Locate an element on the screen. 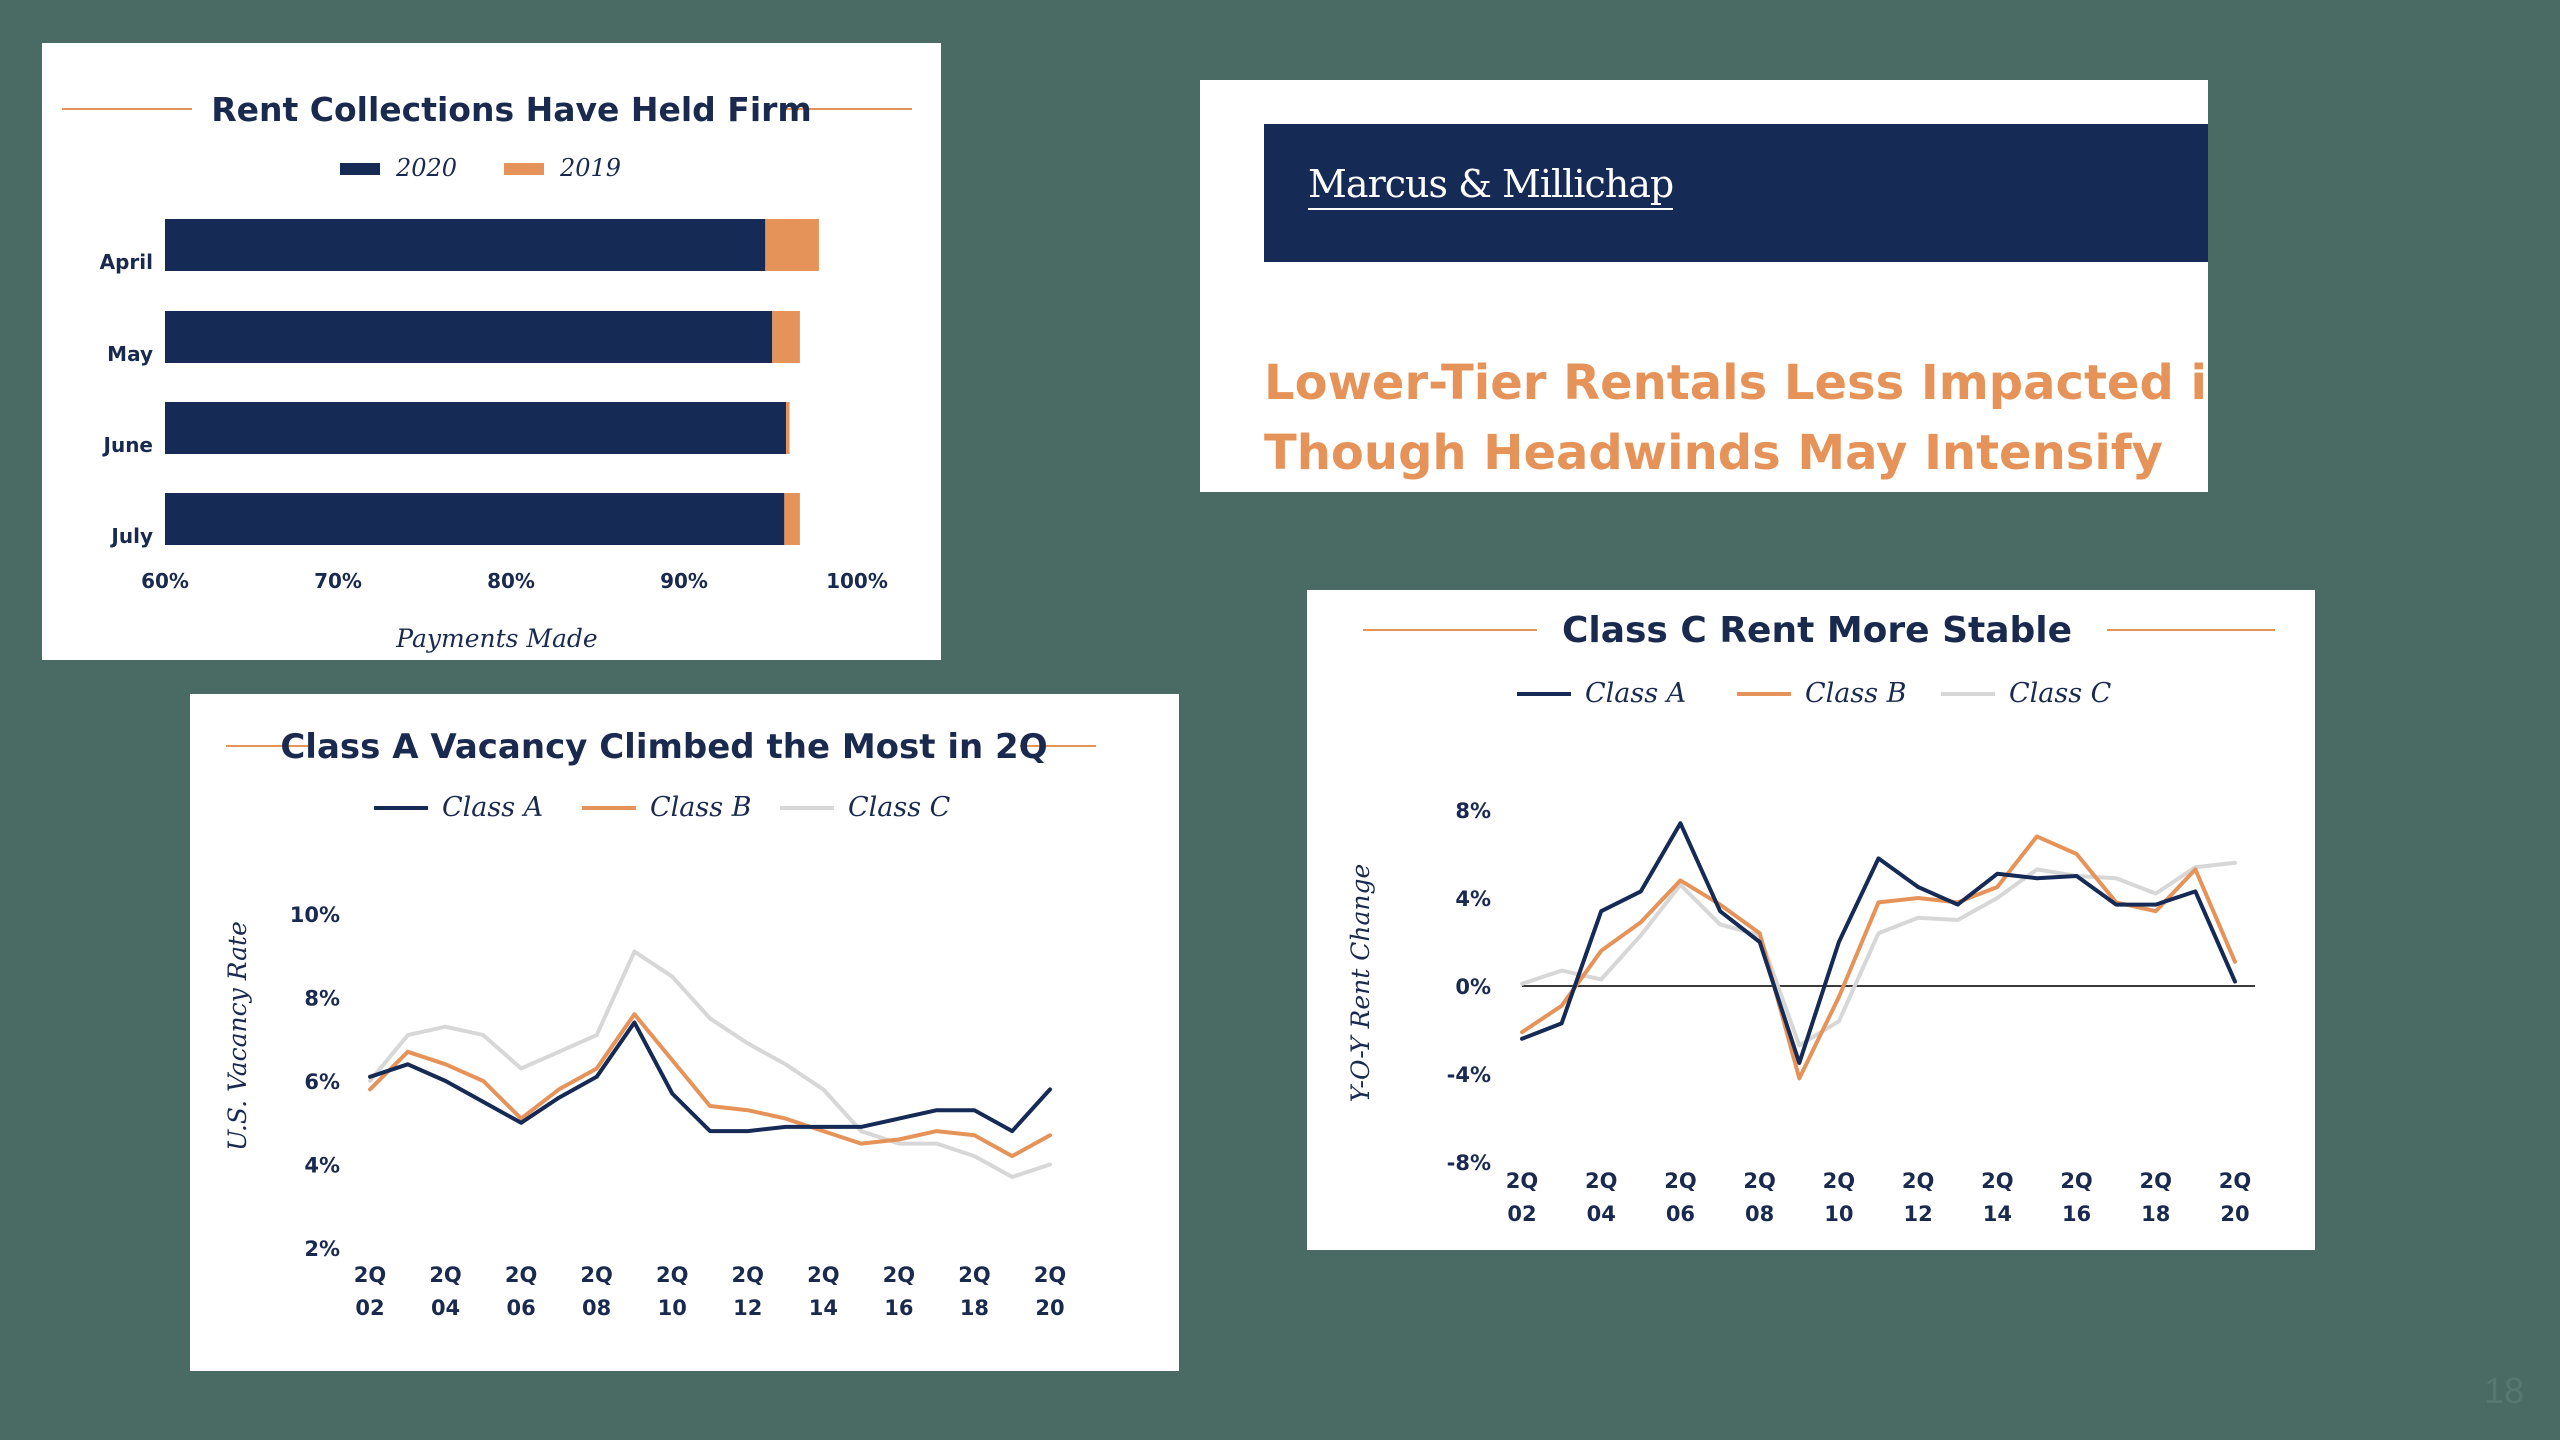 This screenshot has width=2560, height=1440. category-label-april: April is located at coordinates (126, 262).